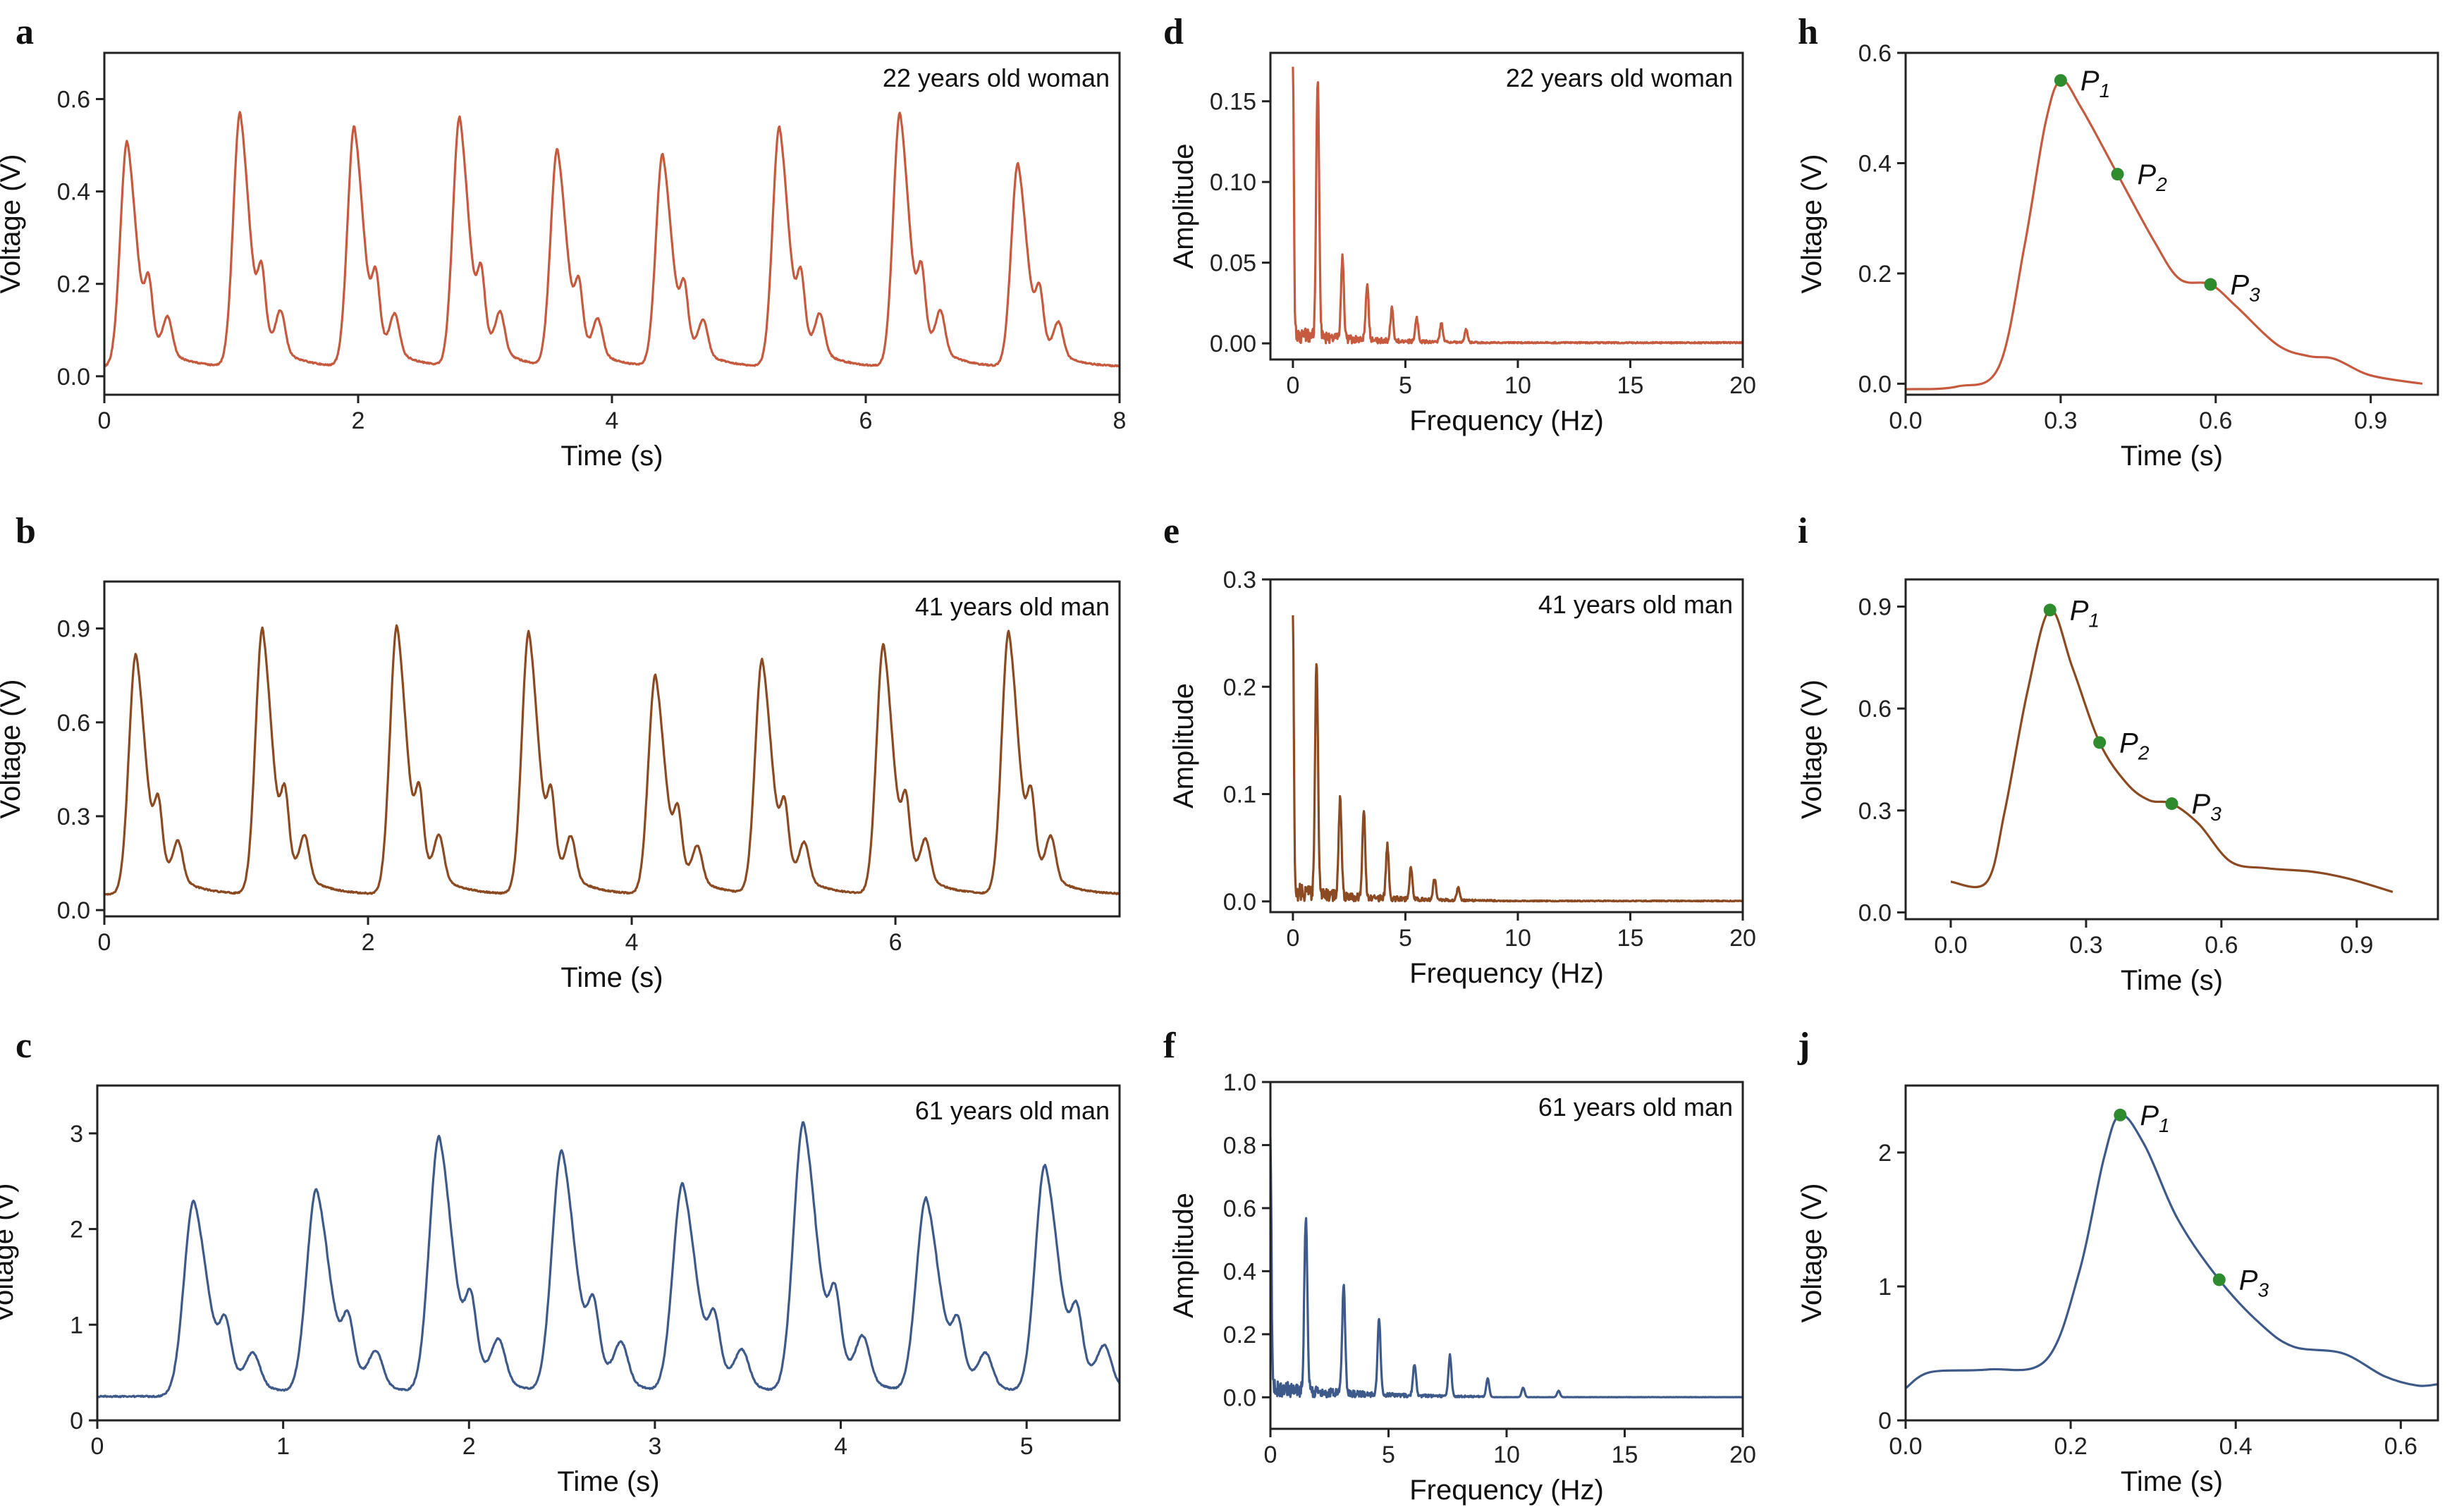 This screenshot has width=2464, height=1512. Describe the element at coordinates (2117, 174) in the screenshot. I see `marker-P2` at that location.